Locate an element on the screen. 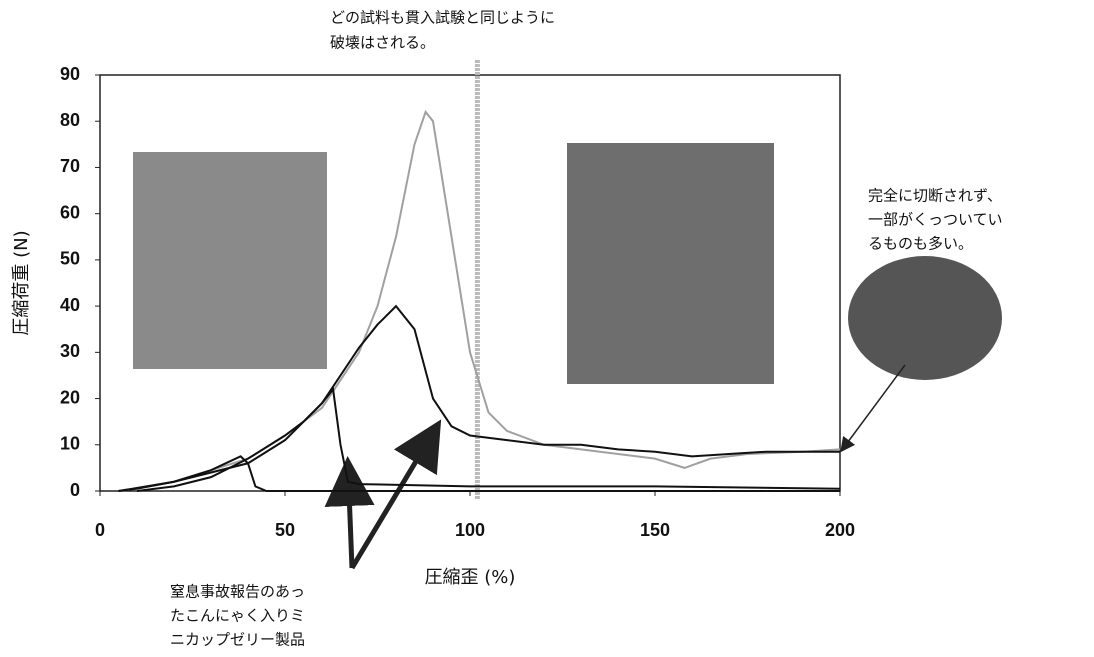  x-tick-label: 150 is located at coordinates (655, 530).